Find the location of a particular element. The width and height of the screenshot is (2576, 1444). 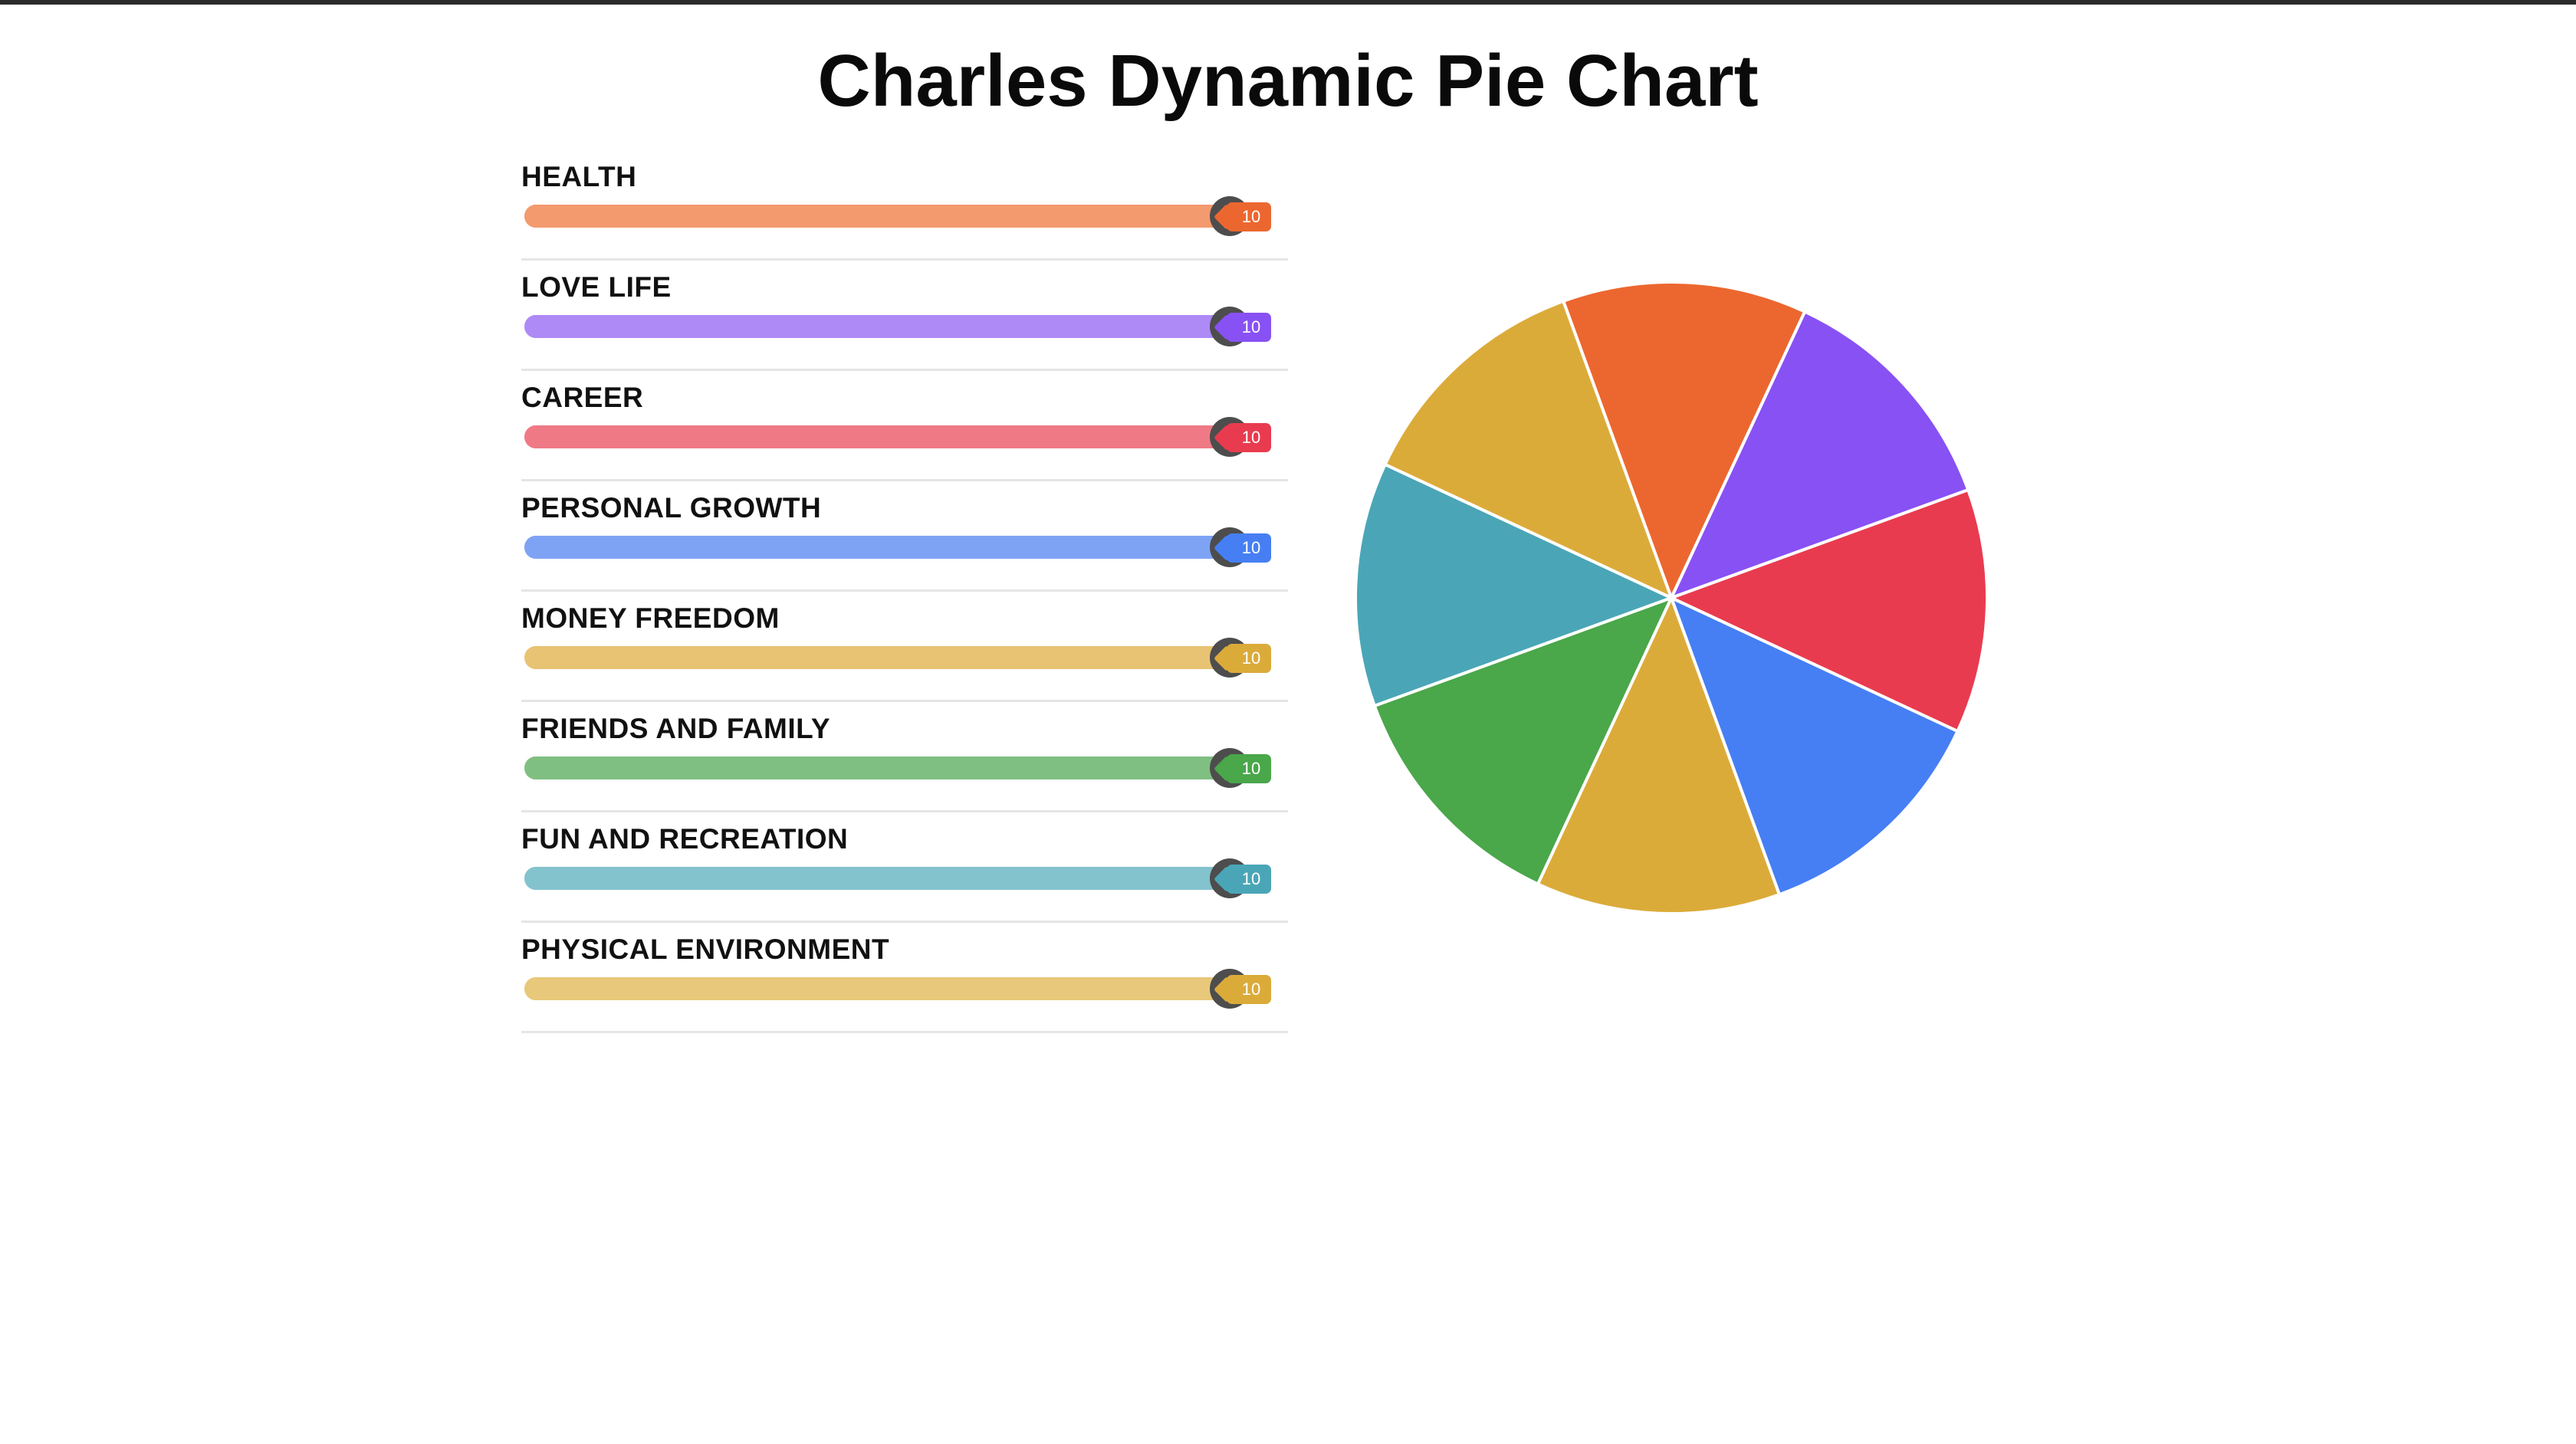

slider-row-money-freedom: MONEY FREEDOM 10 is located at coordinates (905, 647).